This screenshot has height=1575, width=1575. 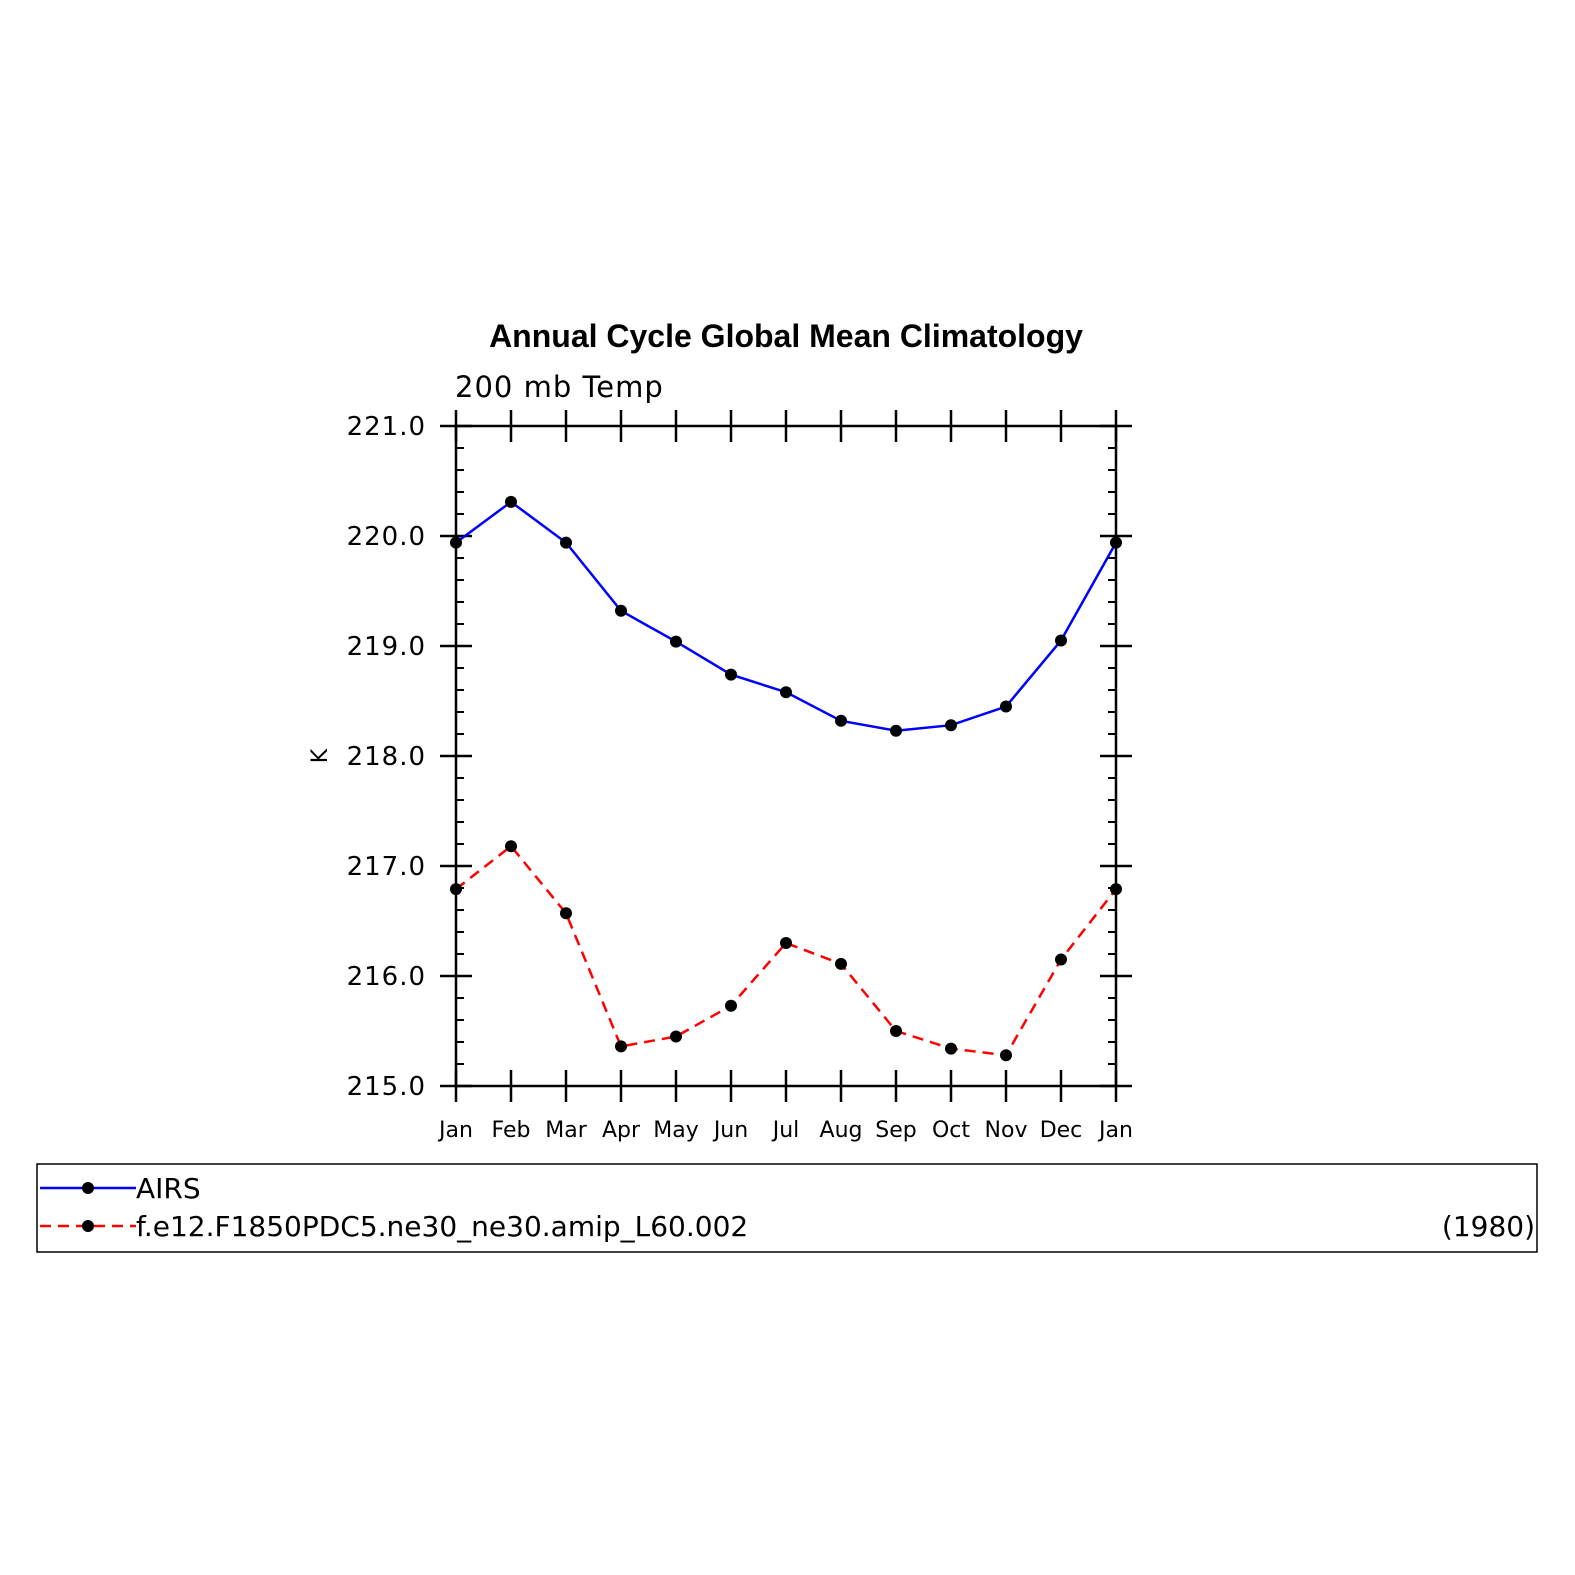 I want to click on x-tick-label: Oct, so click(x=951, y=1130).